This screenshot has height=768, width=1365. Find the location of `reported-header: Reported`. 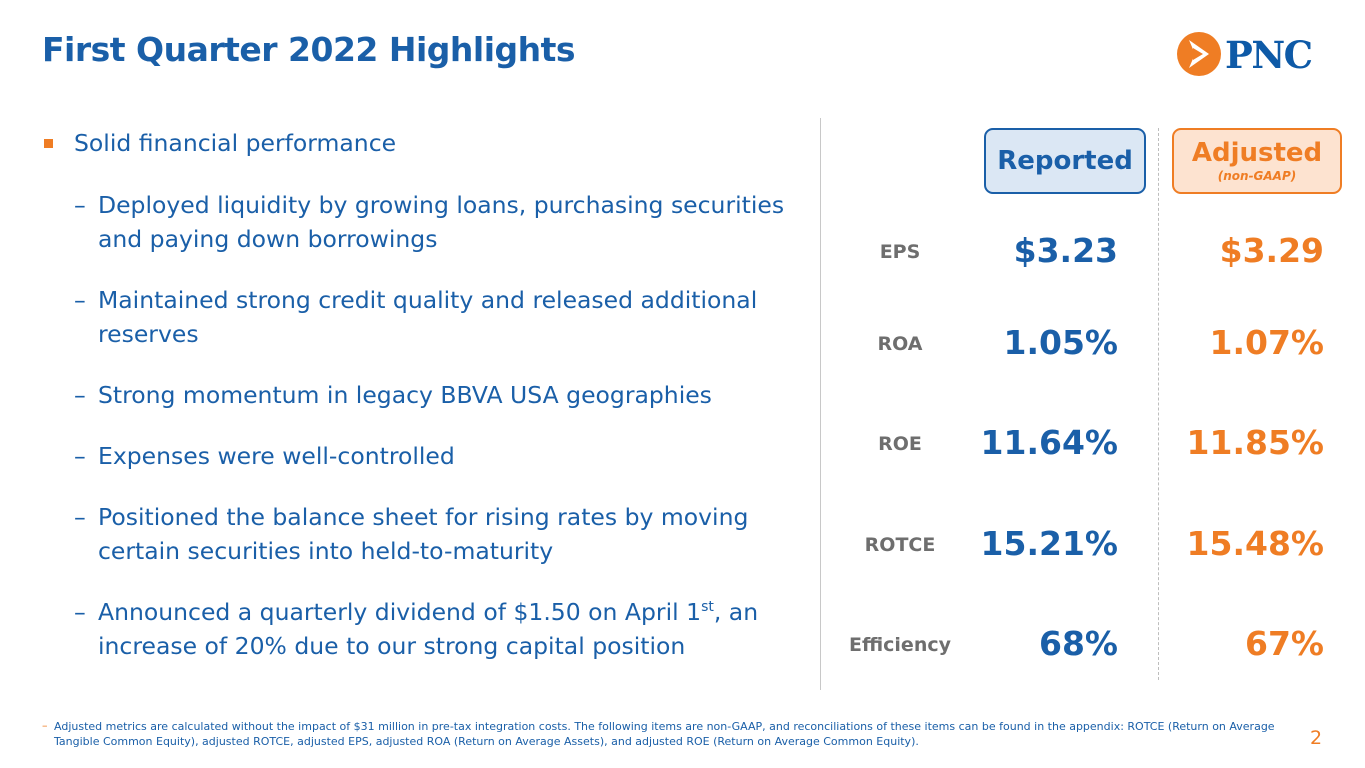

reported-header: Reported is located at coordinates (1065, 161).